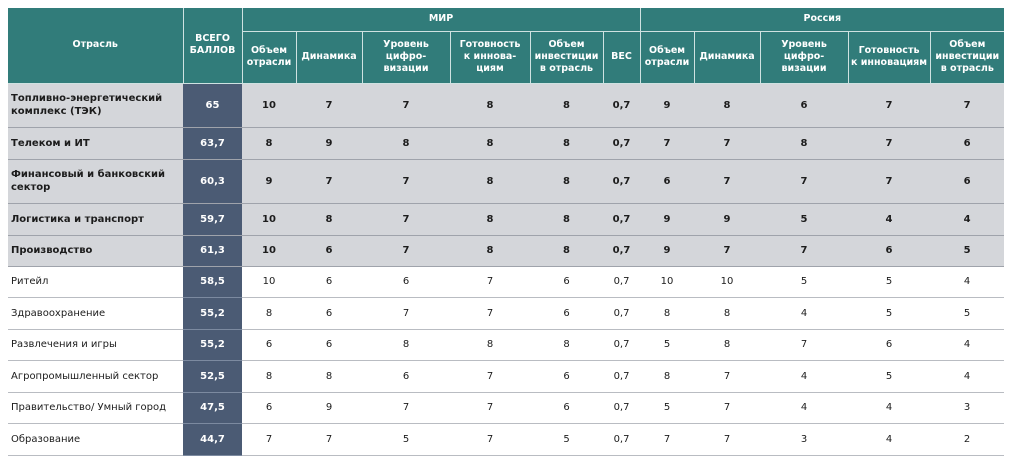  Describe the element at coordinates (212, 105) in the screenshot. I see `total-score: 65` at that location.